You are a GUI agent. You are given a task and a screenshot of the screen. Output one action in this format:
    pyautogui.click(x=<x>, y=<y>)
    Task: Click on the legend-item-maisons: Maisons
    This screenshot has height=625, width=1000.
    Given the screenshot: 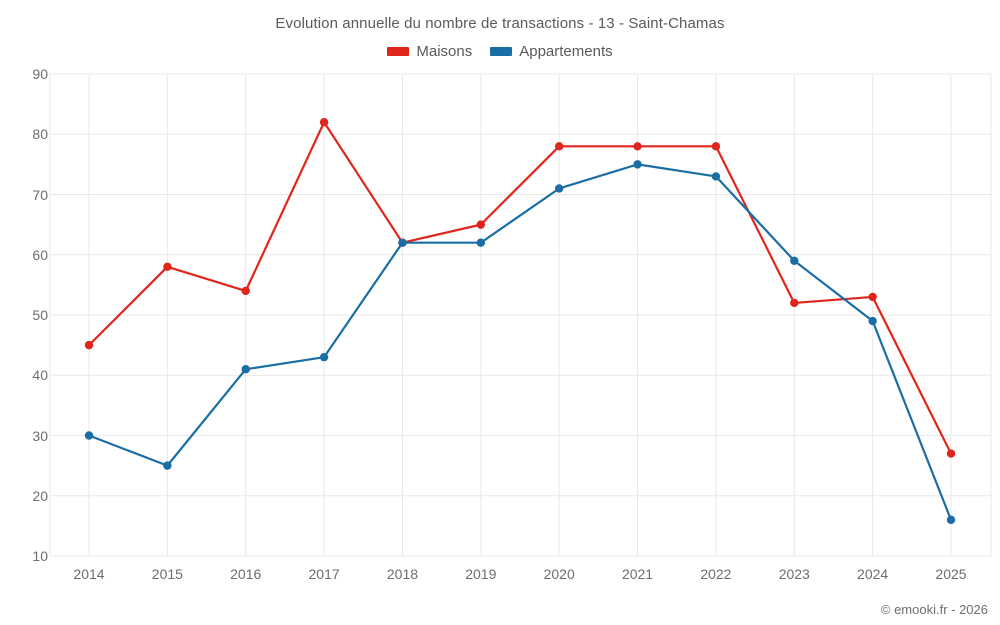 What is the action you would take?
    pyautogui.click(x=429, y=51)
    